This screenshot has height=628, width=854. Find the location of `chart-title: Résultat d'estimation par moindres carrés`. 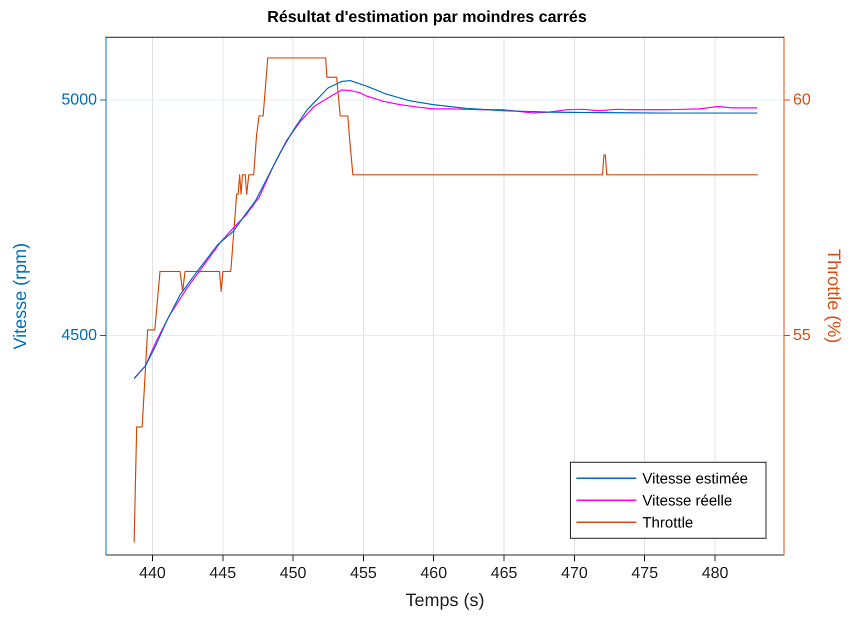

chart-title: Résultat d'estimation par moindres carrés is located at coordinates (427, 17).